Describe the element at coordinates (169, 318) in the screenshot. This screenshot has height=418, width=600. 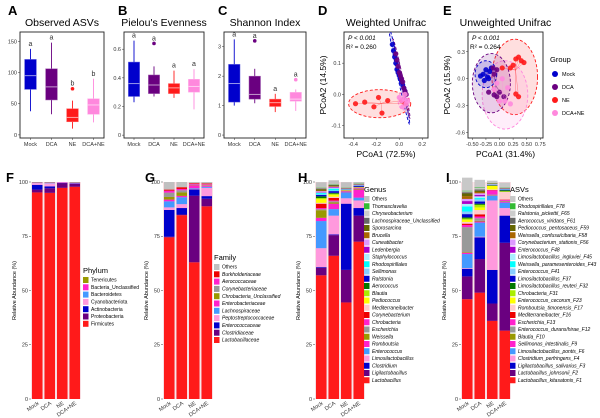
I see `bar-segment-lactobacillaceae` at that location.